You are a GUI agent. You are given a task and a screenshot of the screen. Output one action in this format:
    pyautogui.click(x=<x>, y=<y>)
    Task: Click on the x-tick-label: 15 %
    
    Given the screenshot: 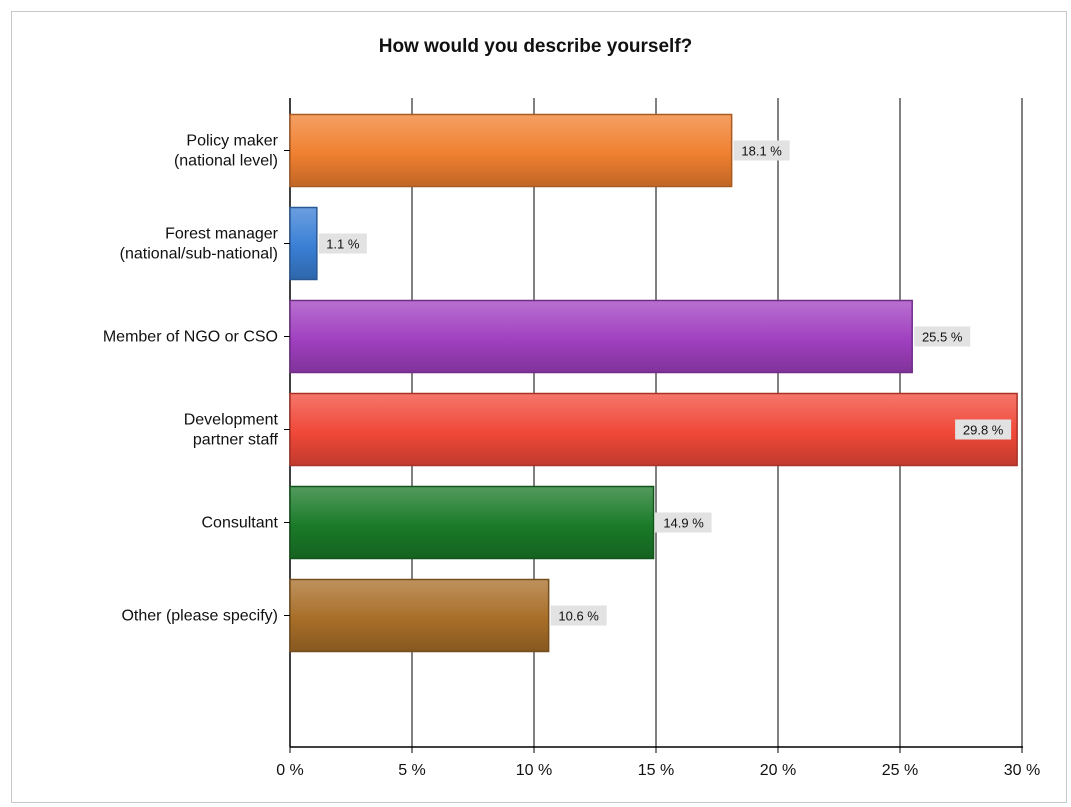 What is the action you would take?
    pyautogui.click(x=656, y=770)
    